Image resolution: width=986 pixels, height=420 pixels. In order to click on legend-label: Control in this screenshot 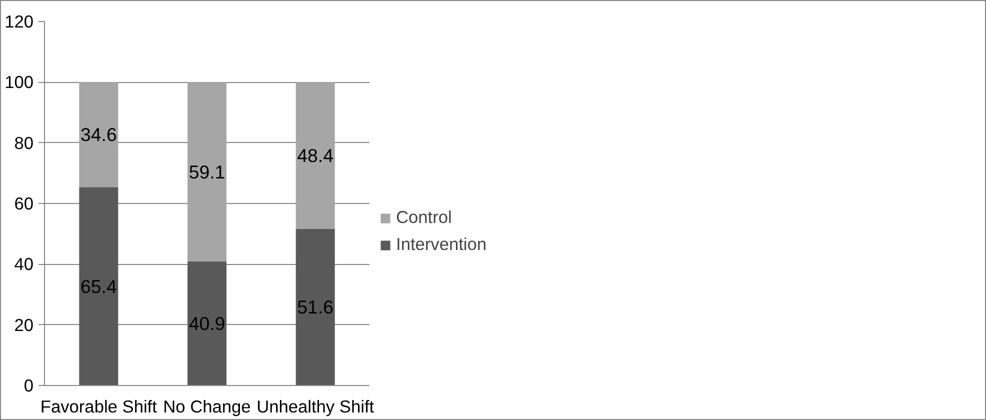, I will do `click(424, 217)`.